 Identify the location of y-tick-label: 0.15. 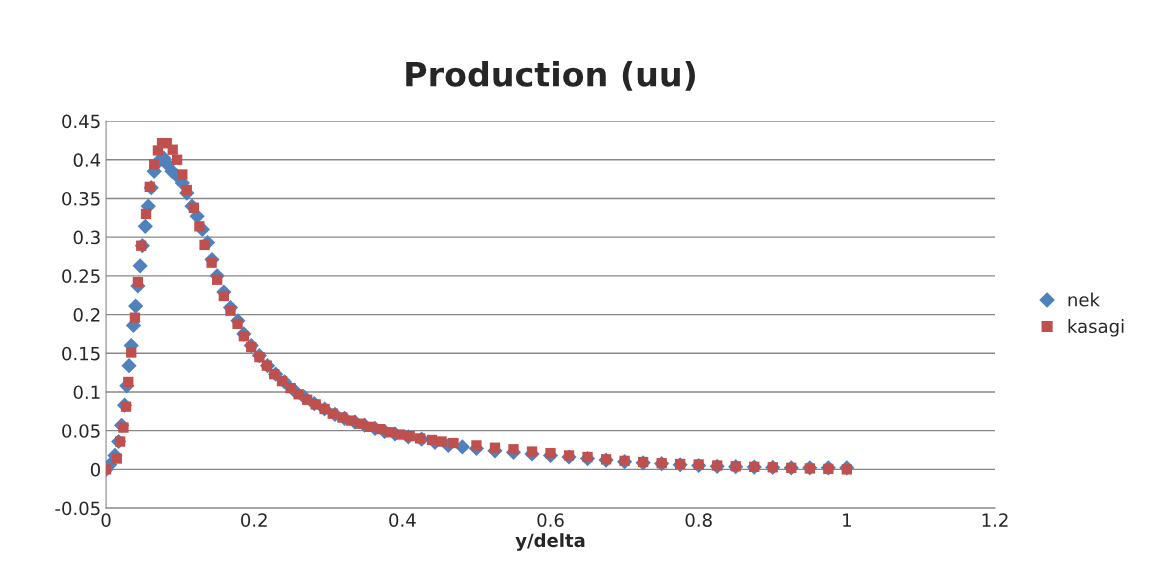
(81, 353).